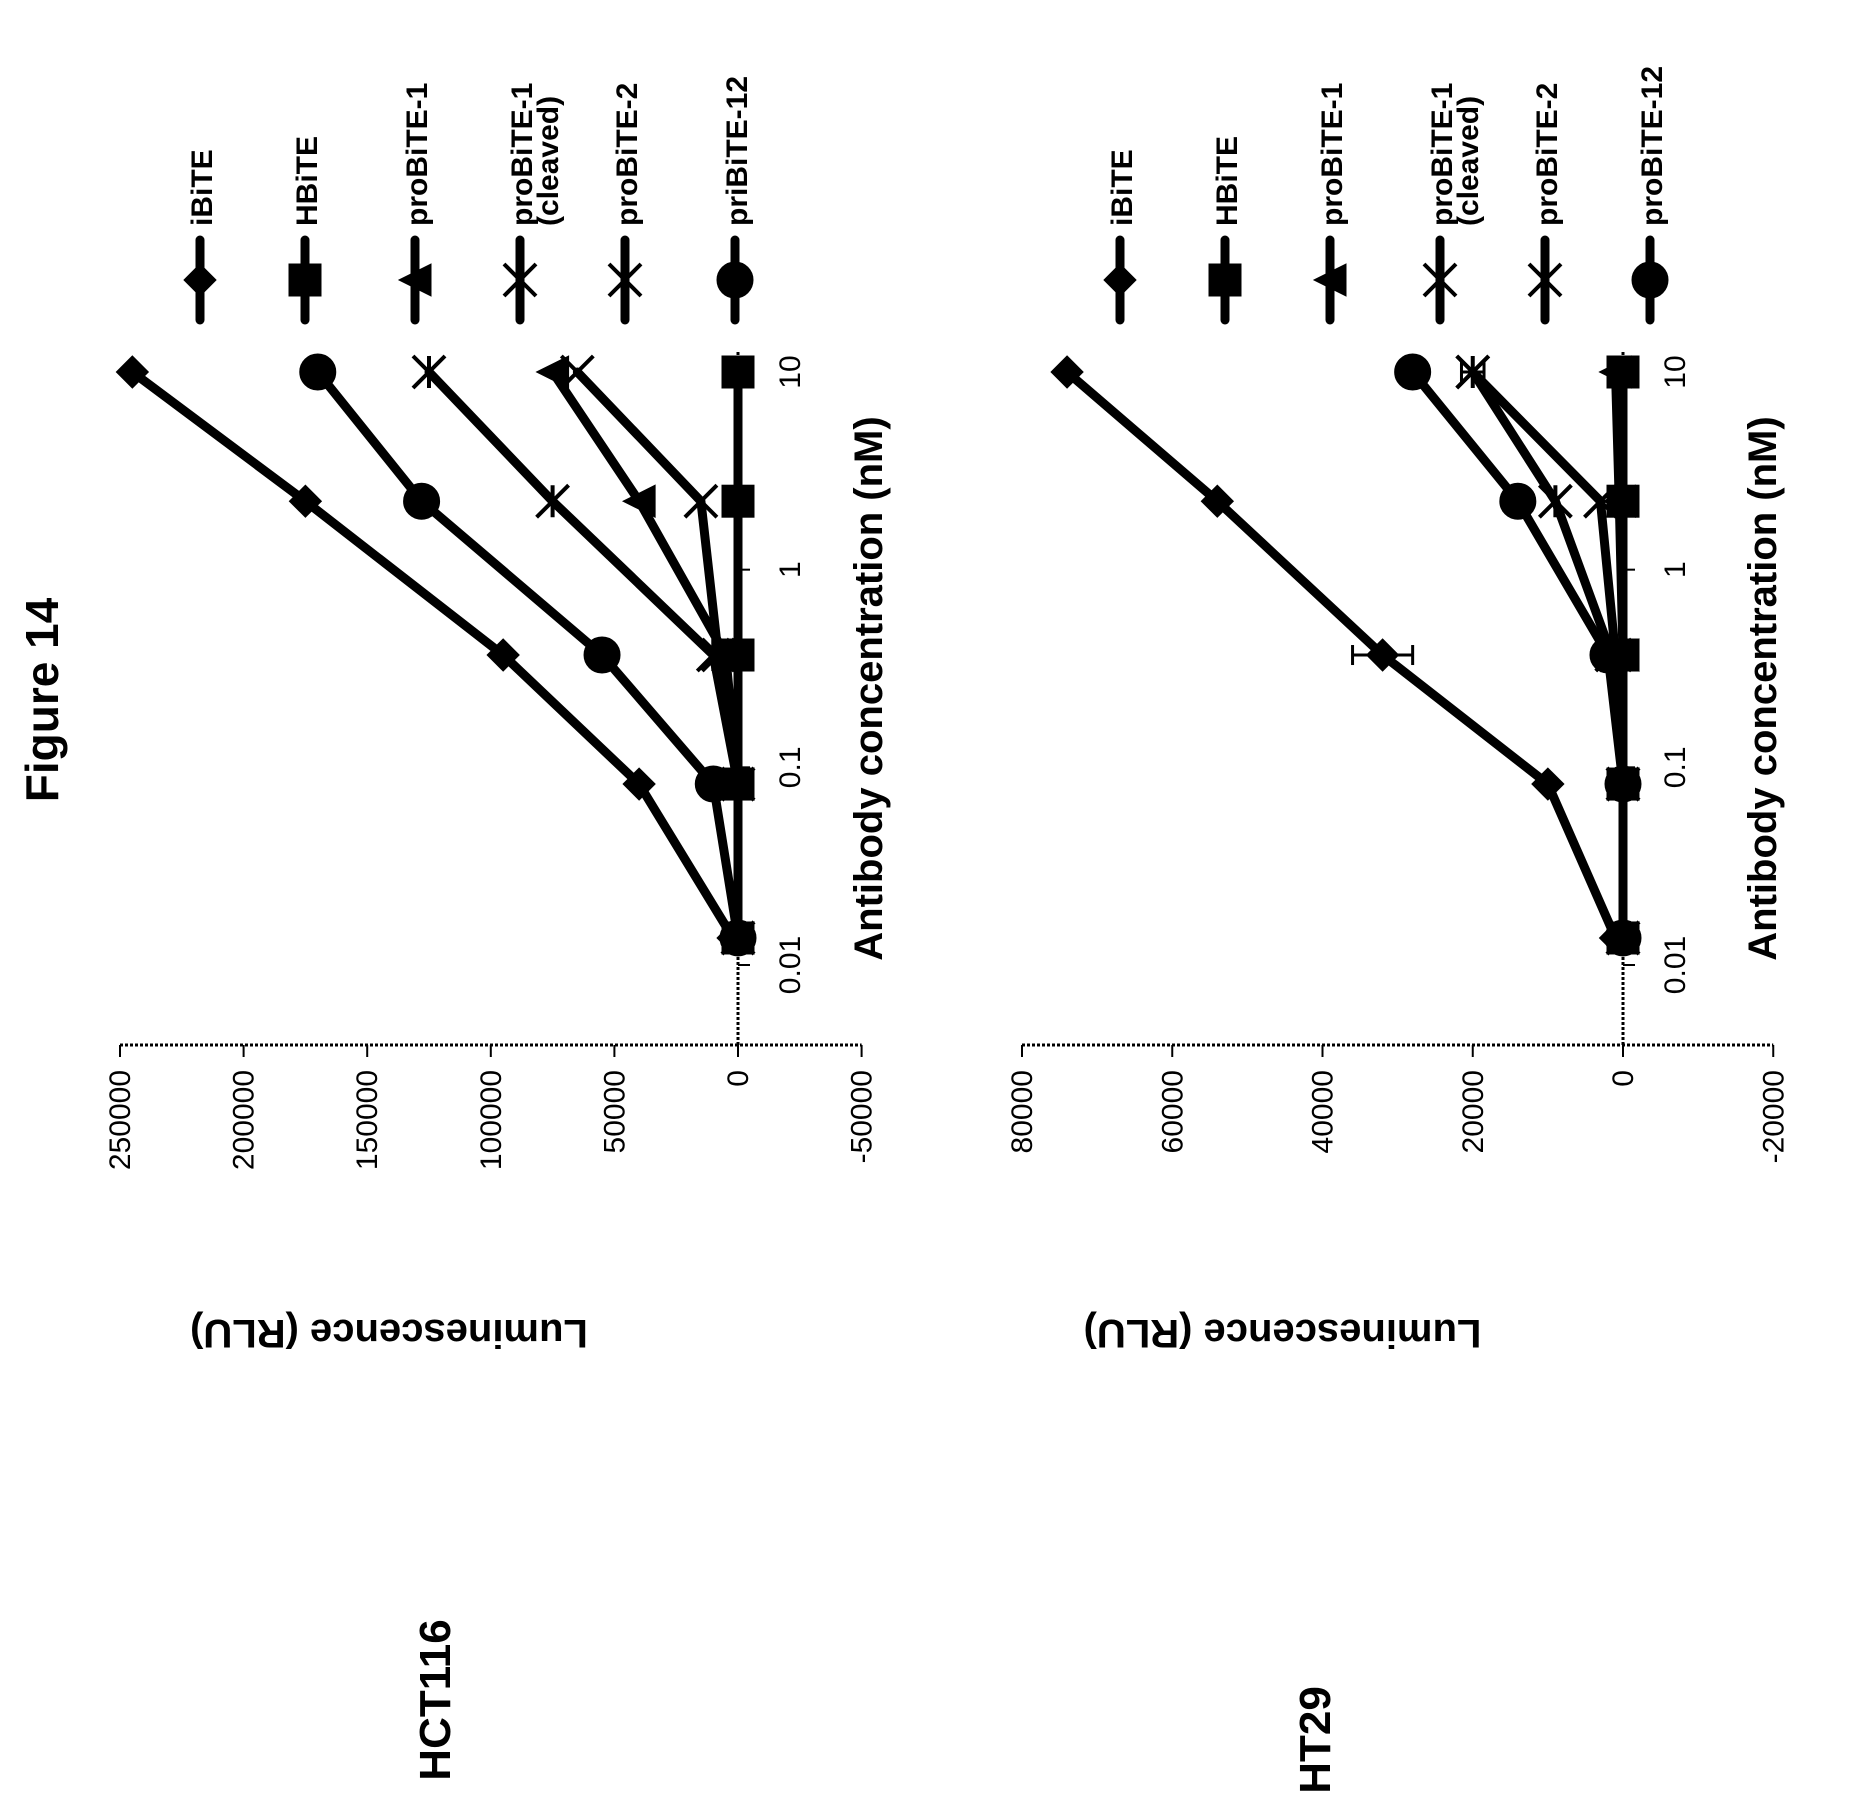  What do you see at coordinates (1323, 1111) in the screenshot?
I see `y-tick-label: 40000` at bounding box center [1323, 1111].